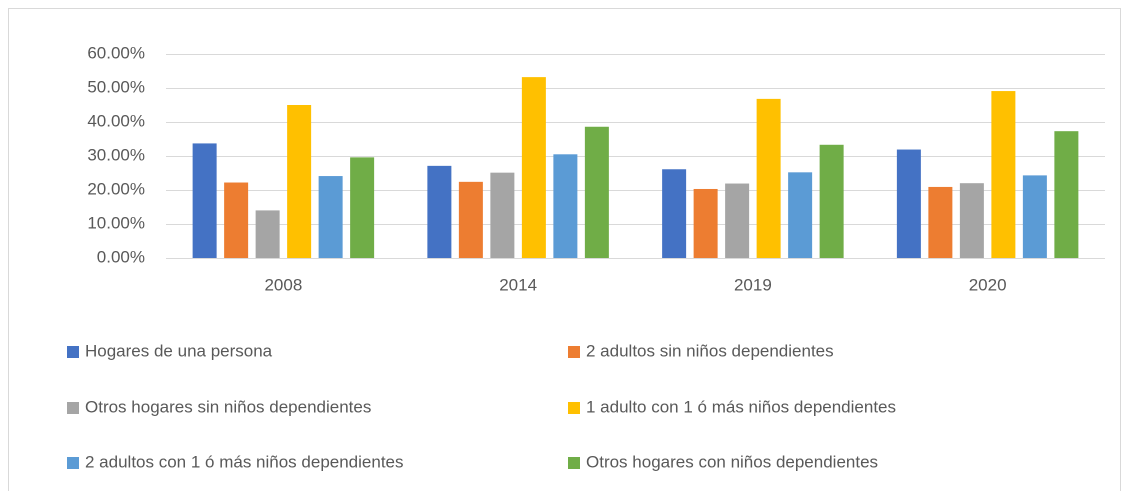  Describe the element at coordinates (988, 284) in the screenshot. I see `x-tick-label: 2020` at that location.